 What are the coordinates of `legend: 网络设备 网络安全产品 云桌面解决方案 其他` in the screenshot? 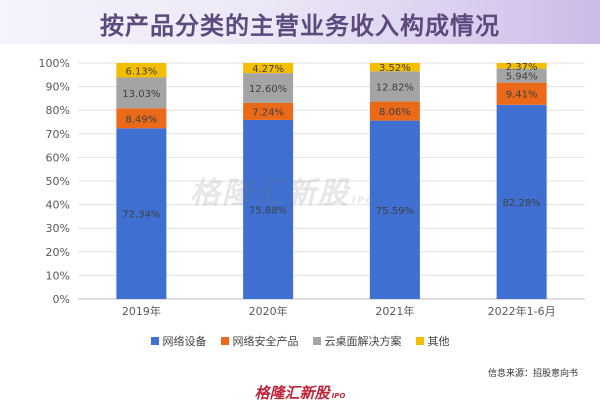 It's located at (300, 341).